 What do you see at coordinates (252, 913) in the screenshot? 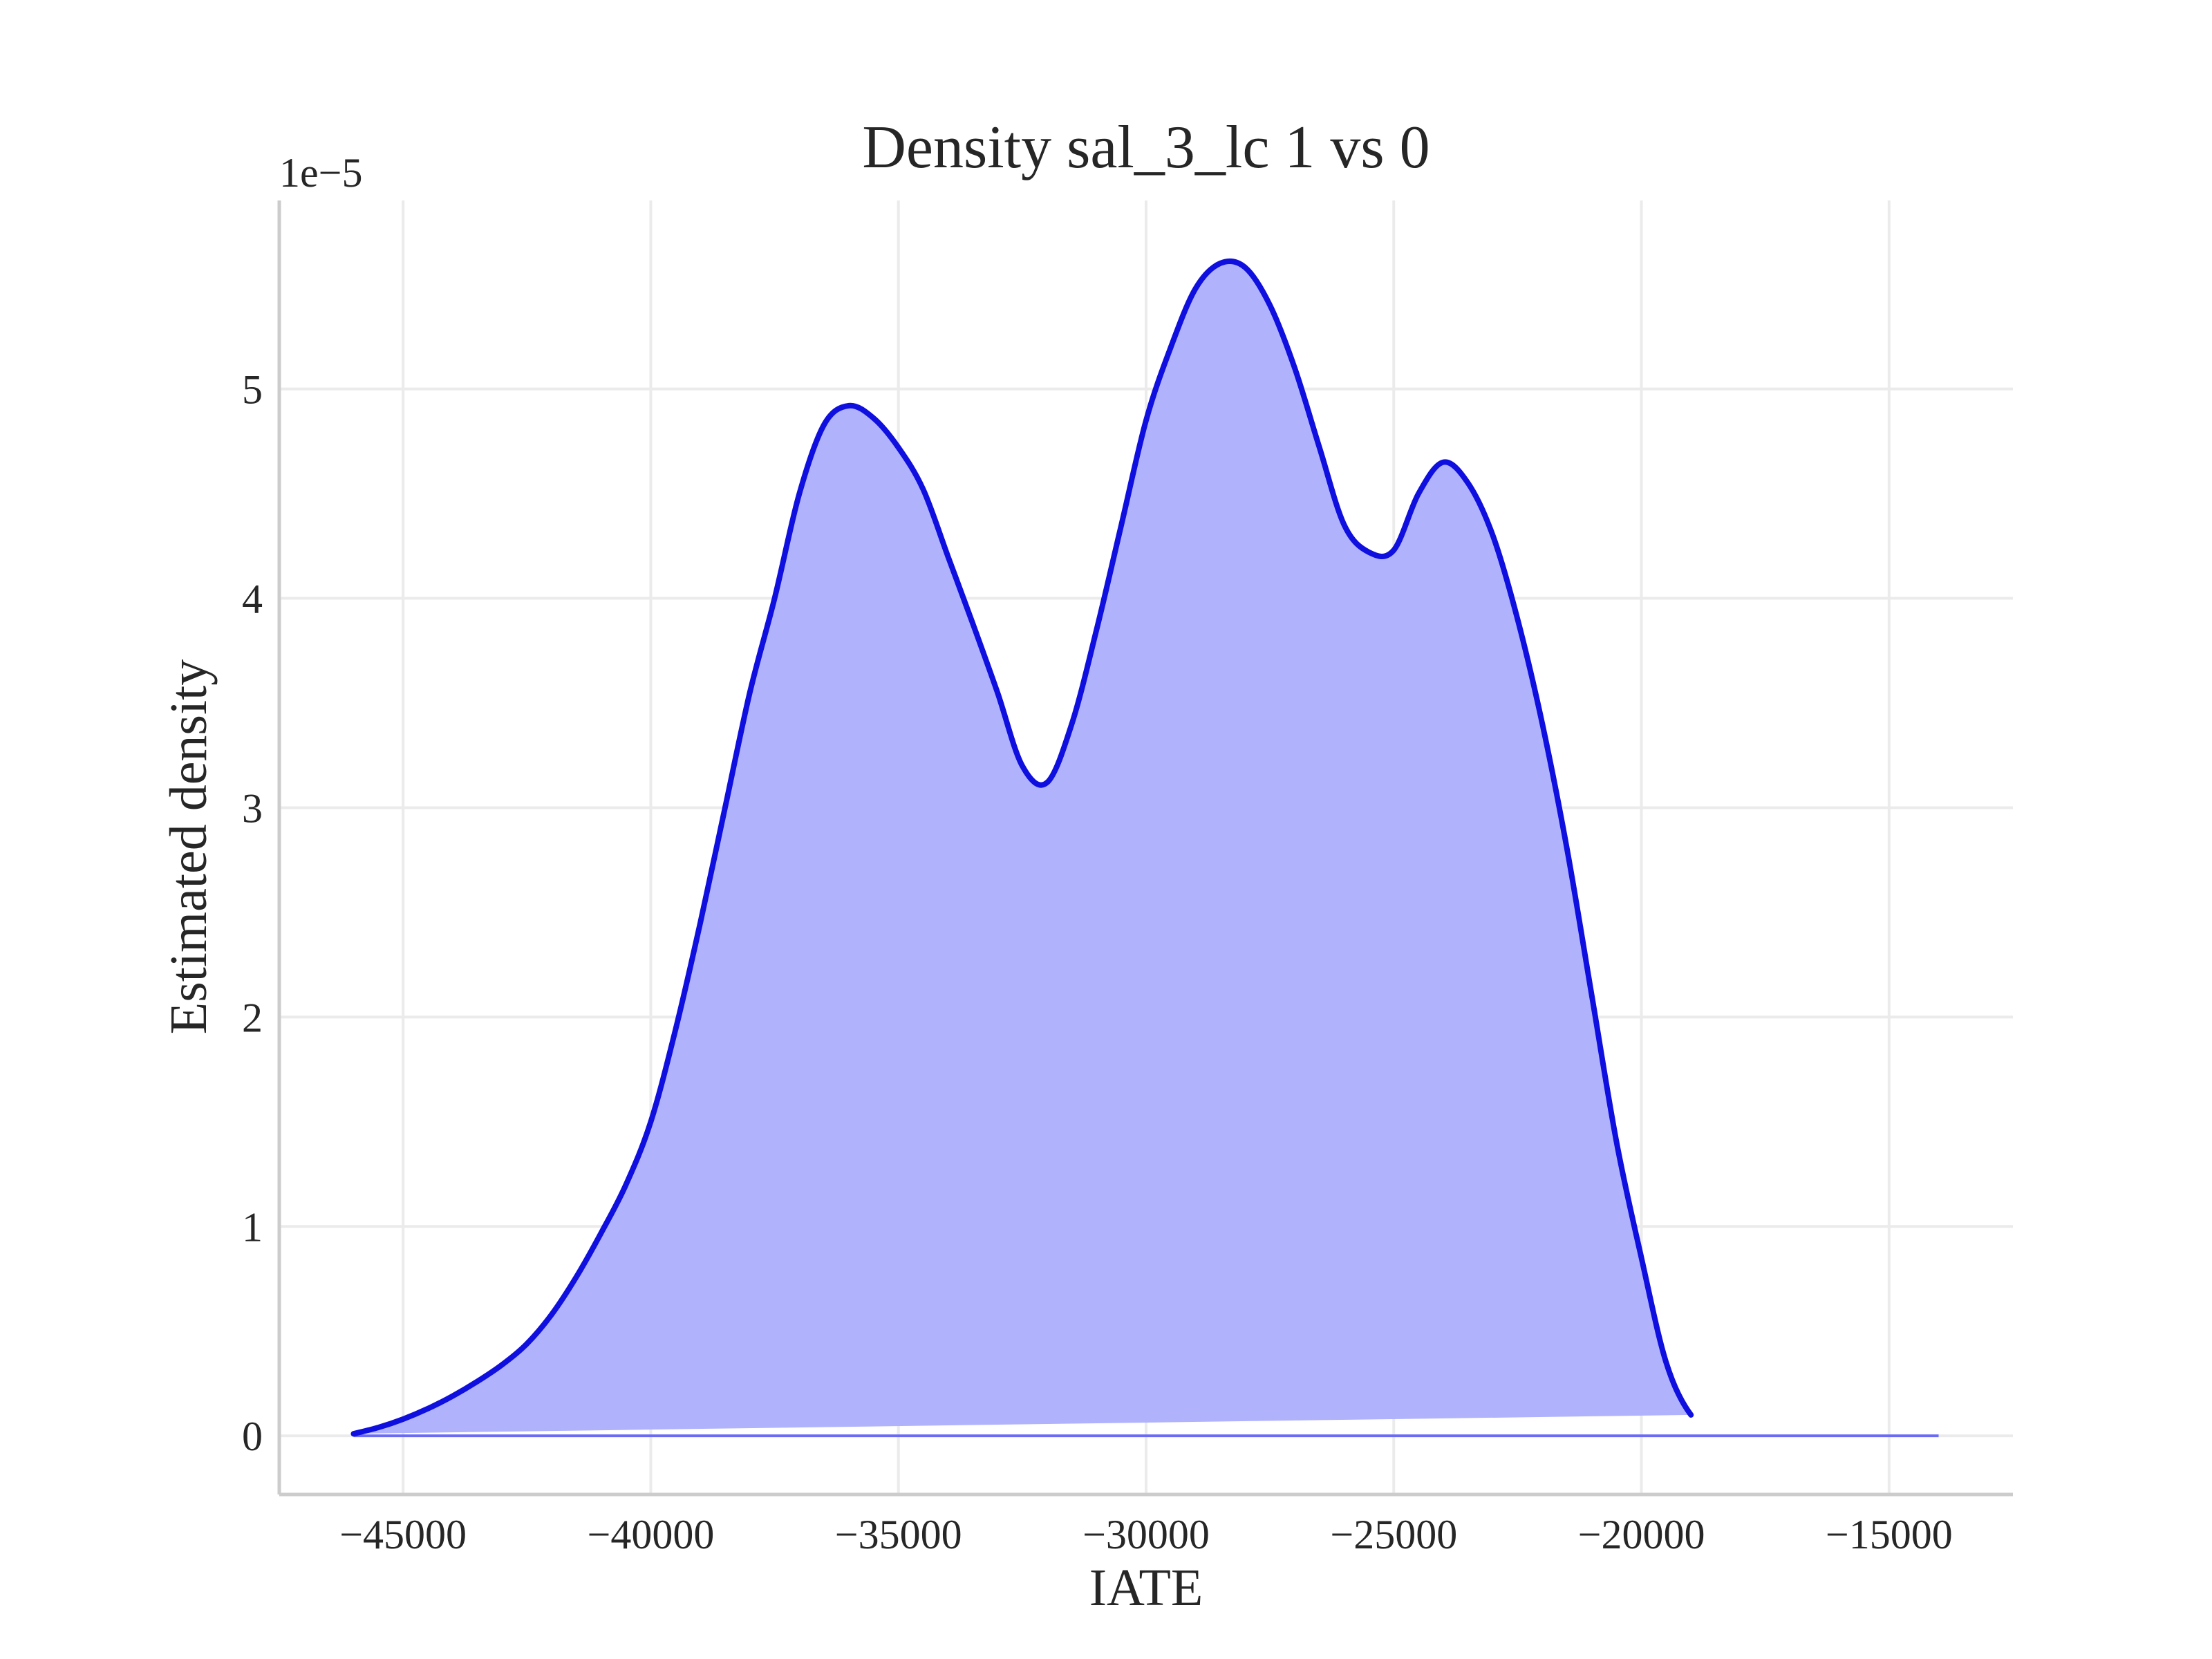
I see `y-tick-labels: 0 1 2 3 4 5` at bounding box center [252, 913].